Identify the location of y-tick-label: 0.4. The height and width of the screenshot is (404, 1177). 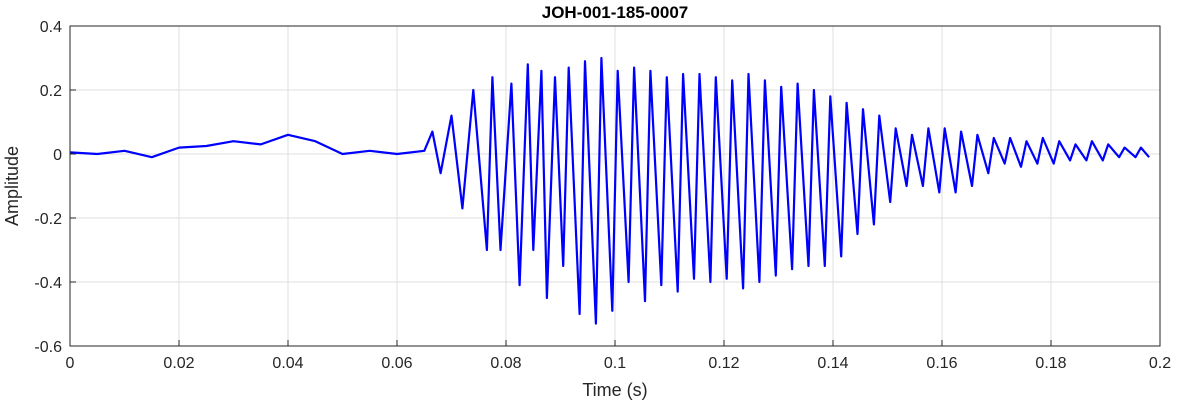
(51, 27).